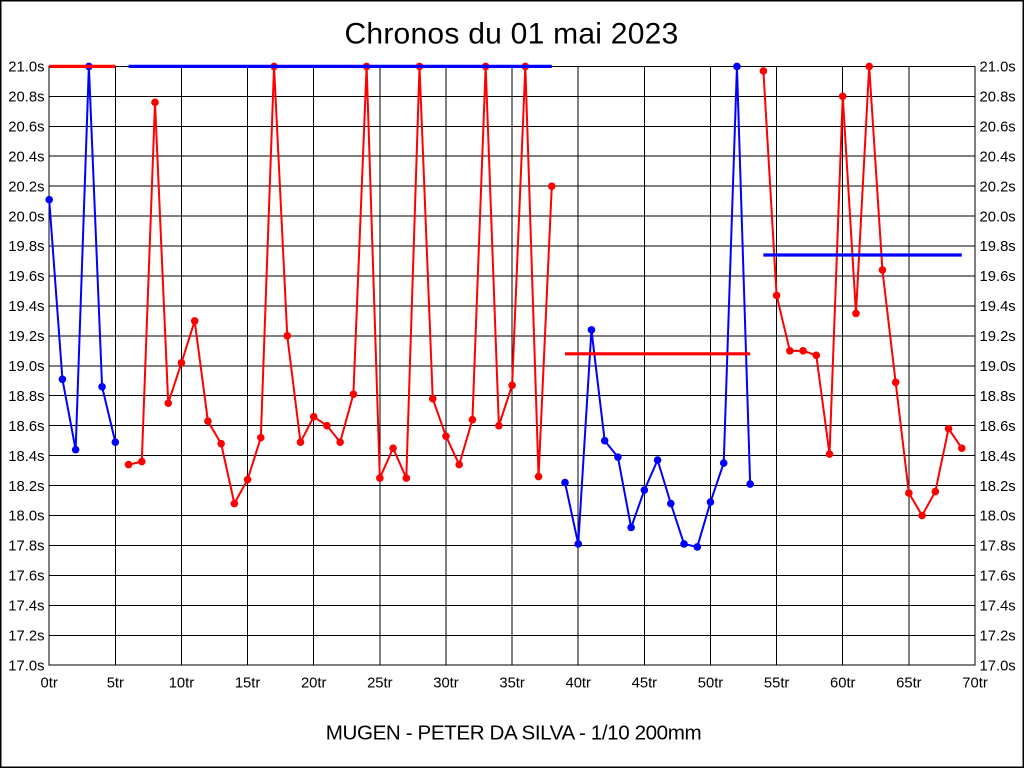 Image resolution: width=1024 pixels, height=768 pixels. What do you see at coordinates (514, 733) in the screenshot?
I see `svg-text:MUGEN - PETER DA SILVA - 1/10: MUGEN - PETER DA SILVA - 1/10 200mm` at bounding box center [514, 733].